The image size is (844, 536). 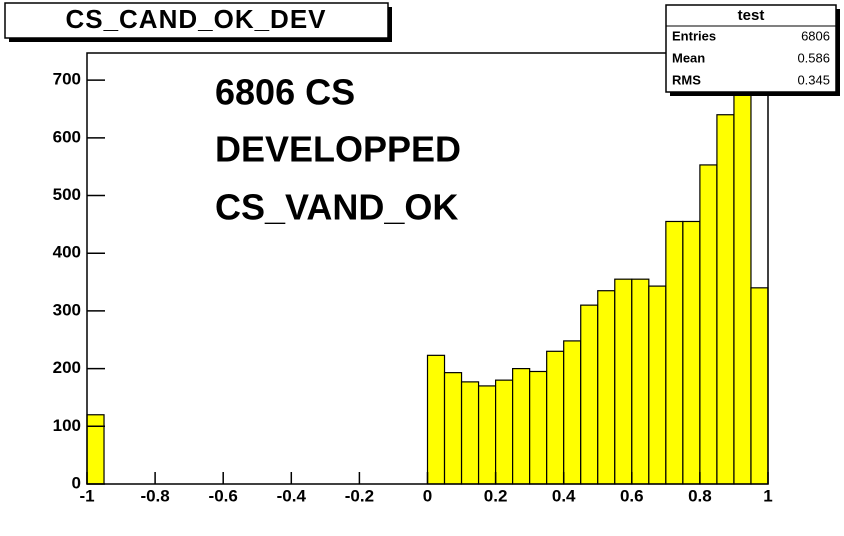 What do you see at coordinates (338, 149) in the screenshot?
I see `annotation: DEVELOPPED` at bounding box center [338, 149].